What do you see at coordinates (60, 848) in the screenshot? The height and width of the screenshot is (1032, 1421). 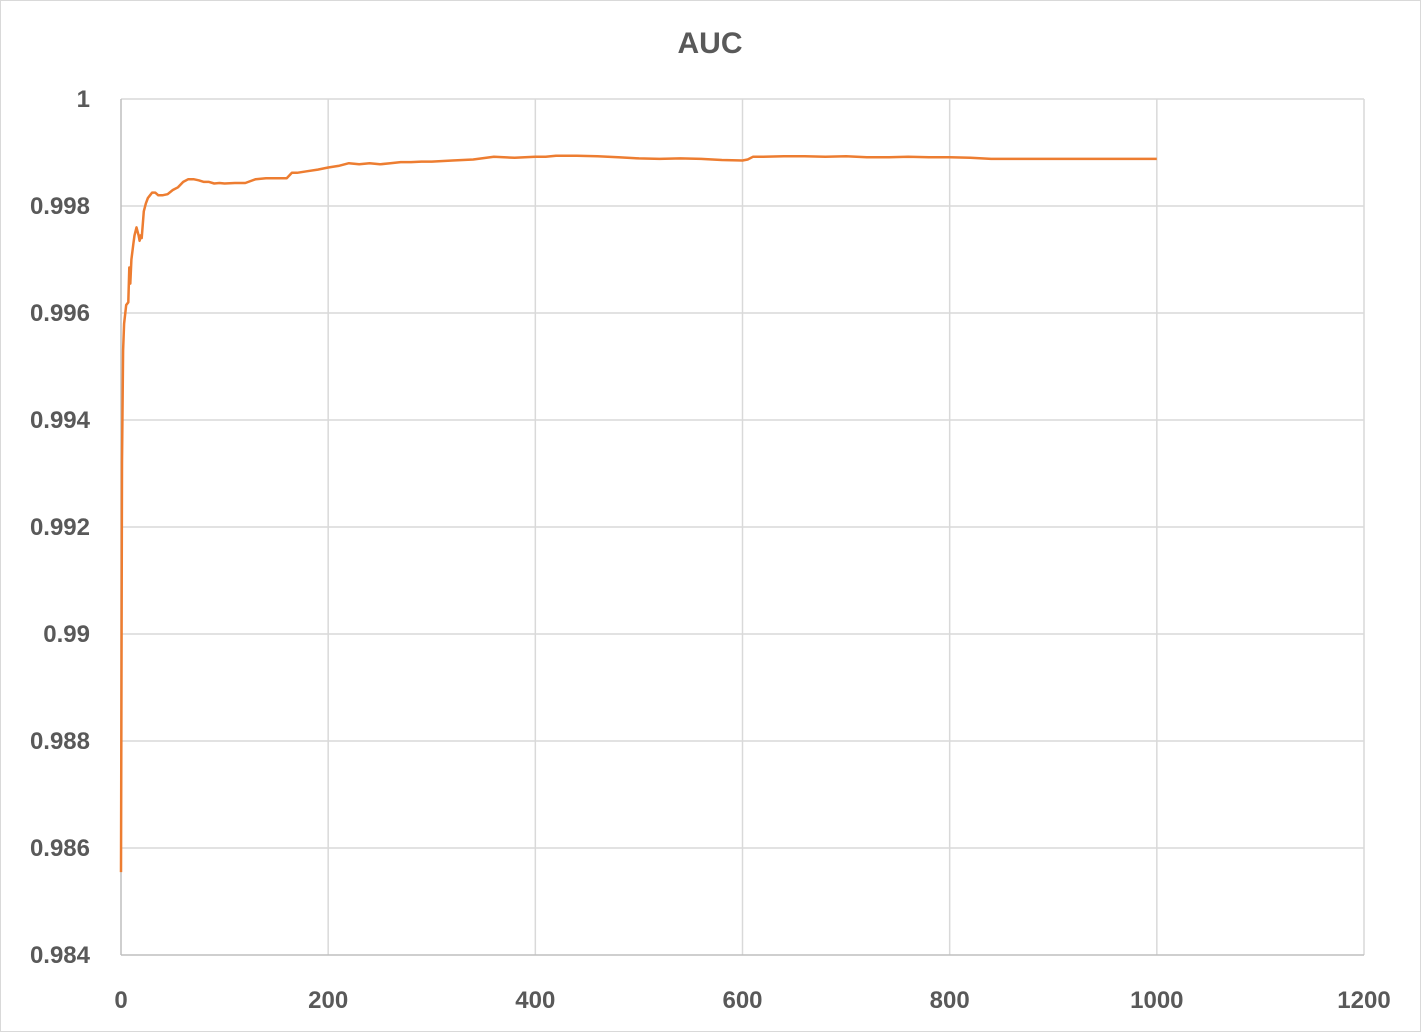 I see `y-tick-label: 0.986` at bounding box center [60, 848].